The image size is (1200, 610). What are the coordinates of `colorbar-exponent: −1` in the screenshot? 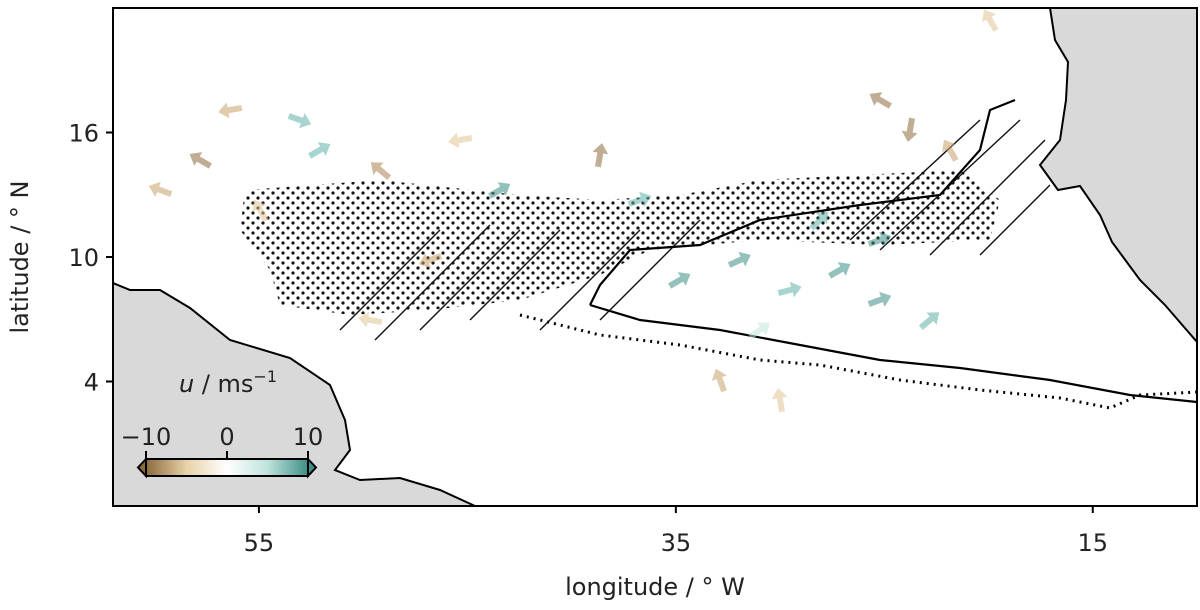 It's located at (265, 376).